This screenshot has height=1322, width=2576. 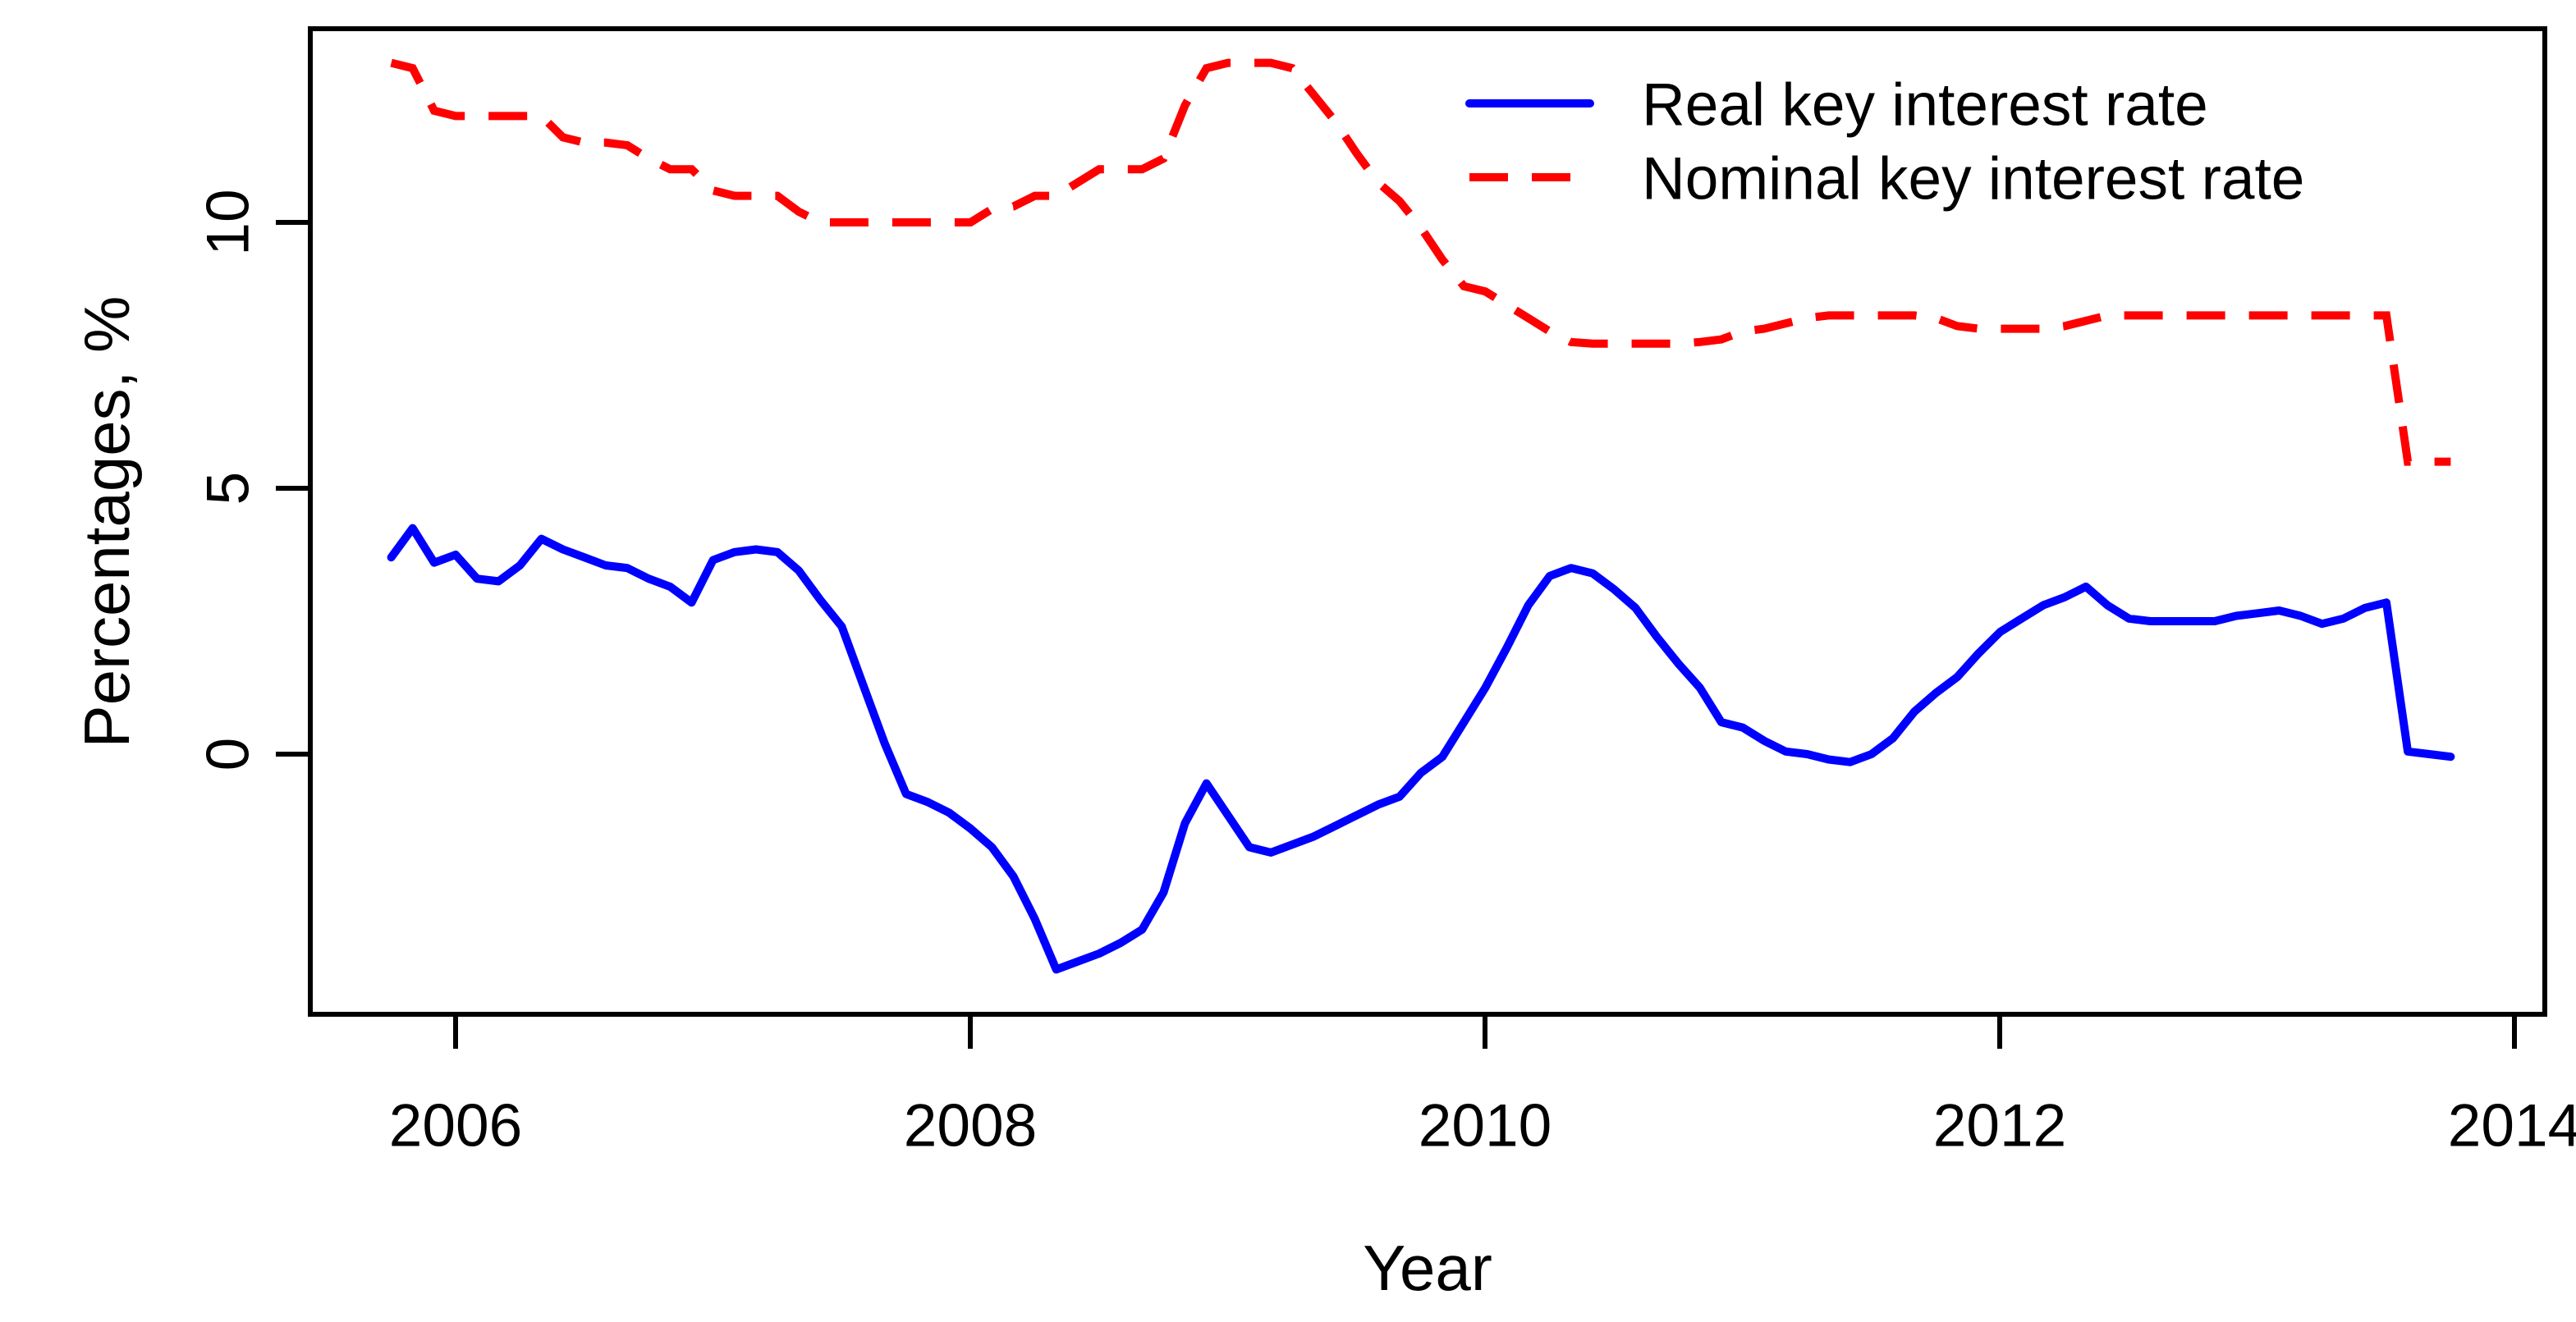 What do you see at coordinates (456, 1126) in the screenshot?
I see `x-tick-label-2006: 2006` at bounding box center [456, 1126].